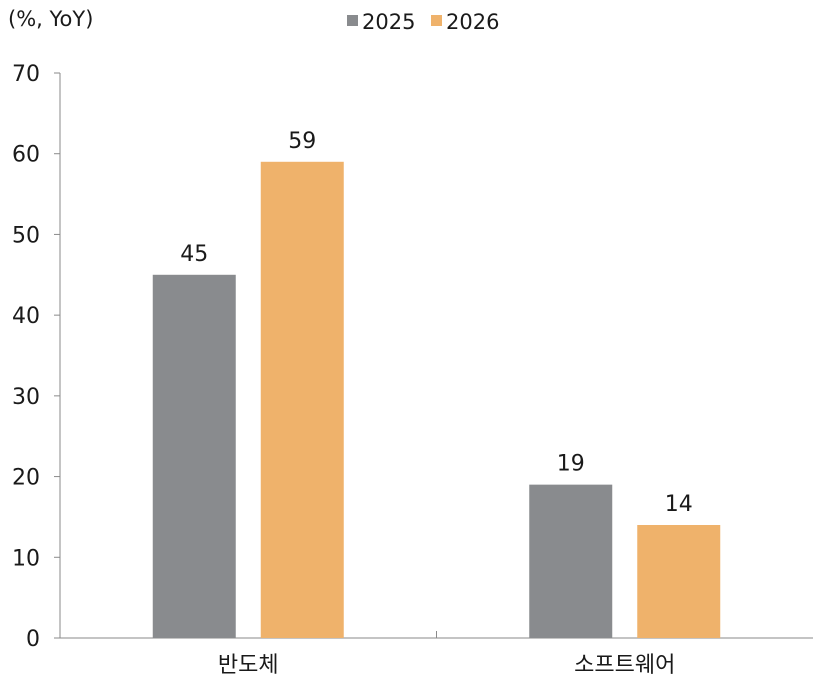  What do you see at coordinates (26, 74) in the screenshot?
I see `y-tick-label-70: 70` at bounding box center [26, 74].